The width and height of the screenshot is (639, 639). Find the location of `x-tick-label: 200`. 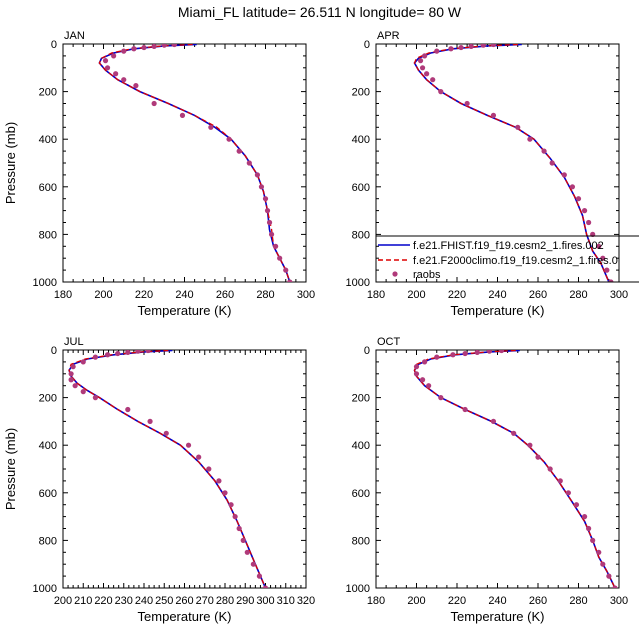

x-tick-label: 200 is located at coordinates (103, 295).